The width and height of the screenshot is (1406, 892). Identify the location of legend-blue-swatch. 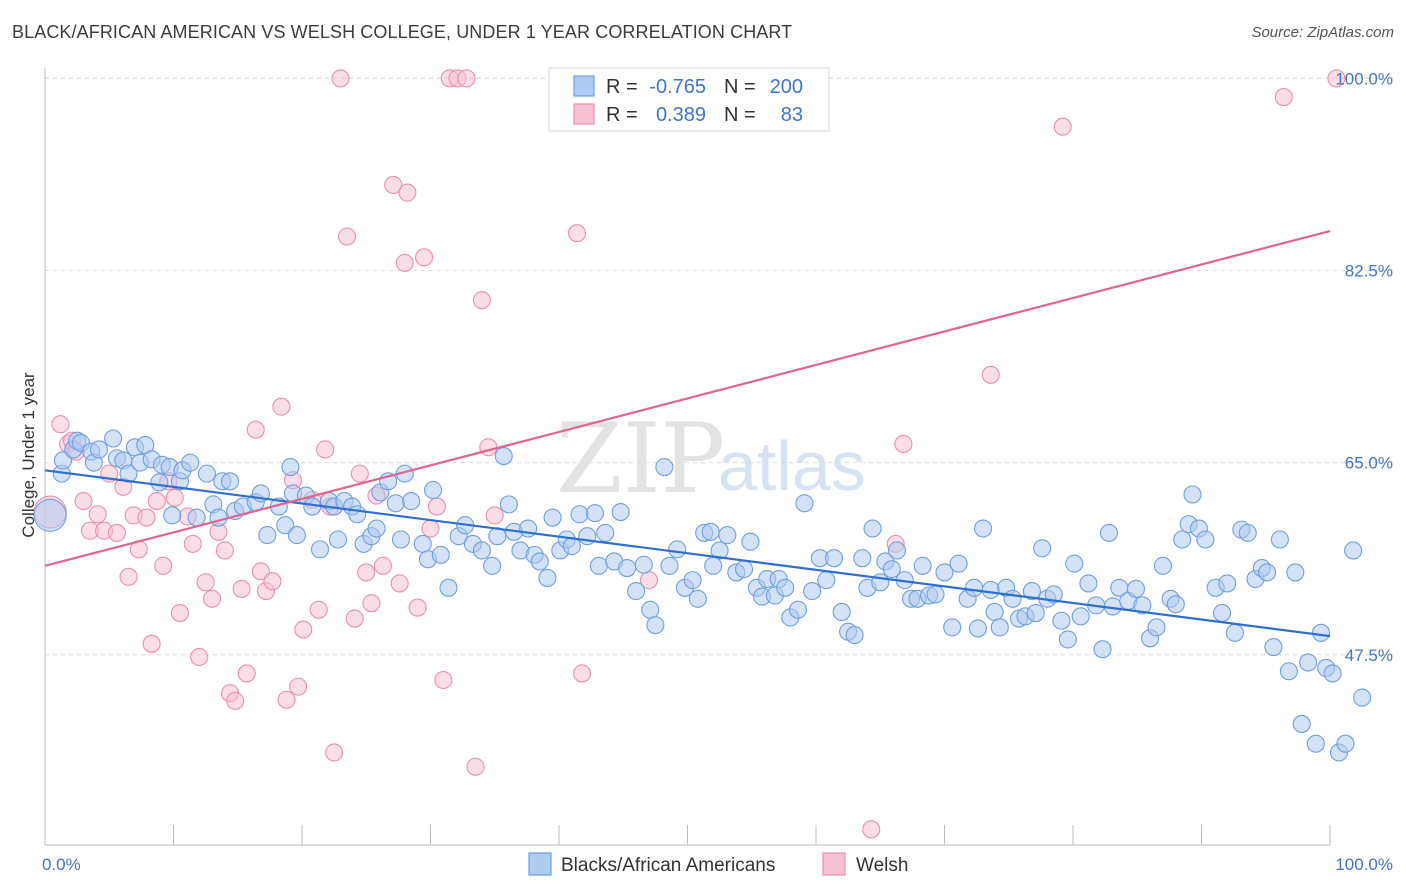
(540, 864).